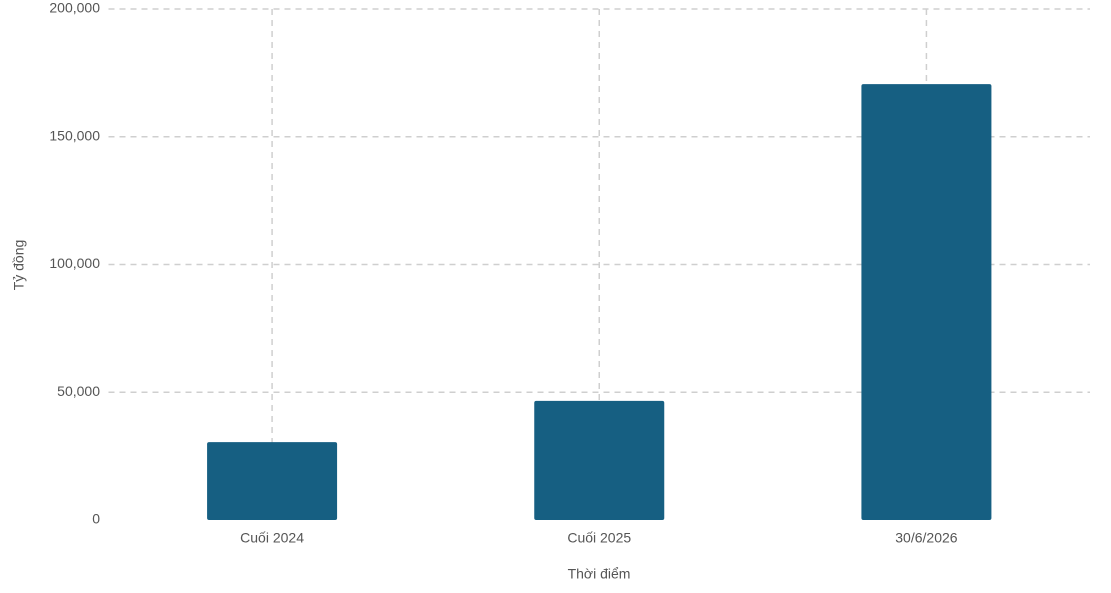 The width and height of the screenshot is (1111, 593). What do you see at coordinates (96, 519) in the screenshot?
I see `y-tick-label: 0` at bounding box center [96, 519].